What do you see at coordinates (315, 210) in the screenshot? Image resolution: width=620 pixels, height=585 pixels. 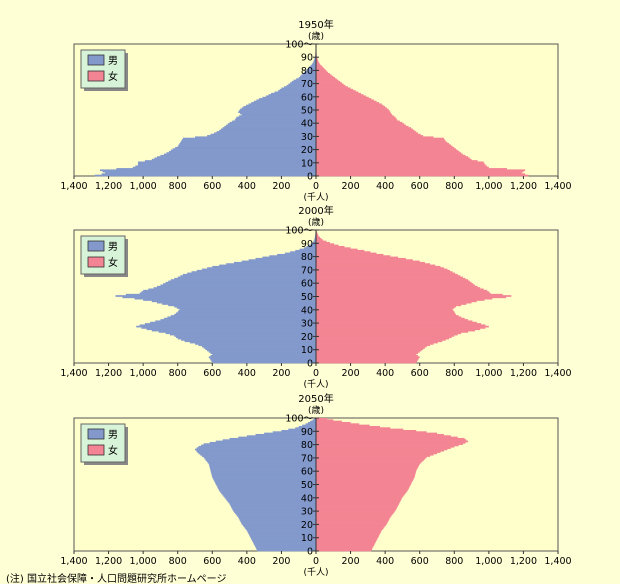 I see `panel-title: 2000年` at bounding box center [315, 210].